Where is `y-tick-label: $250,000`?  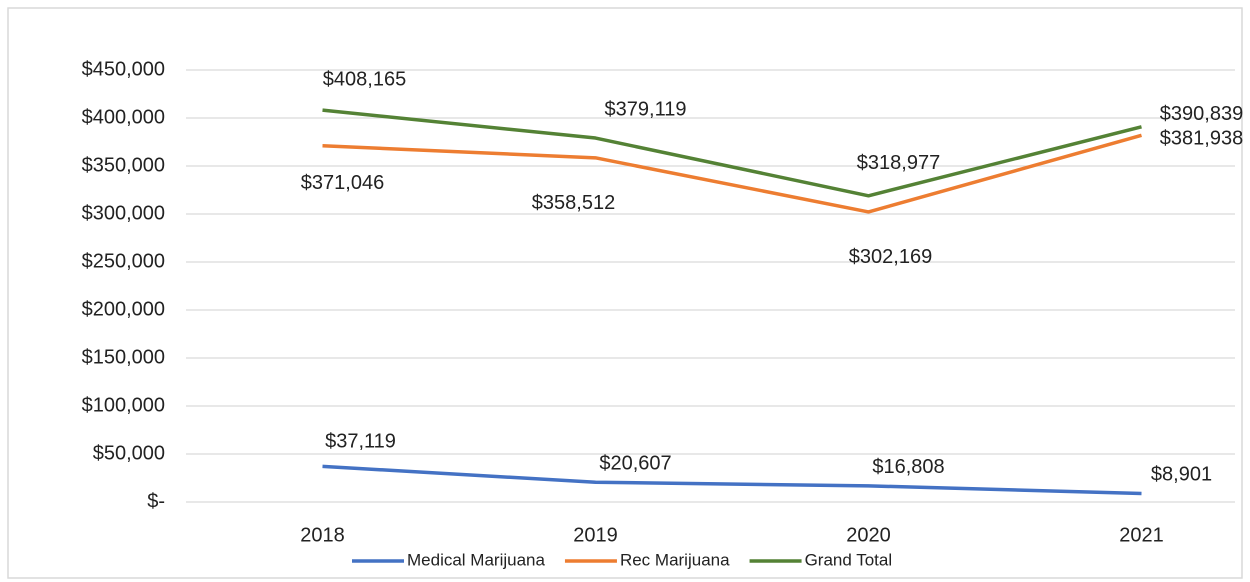
y-tick-label: $250,000 is located at coordinates (123, 261).